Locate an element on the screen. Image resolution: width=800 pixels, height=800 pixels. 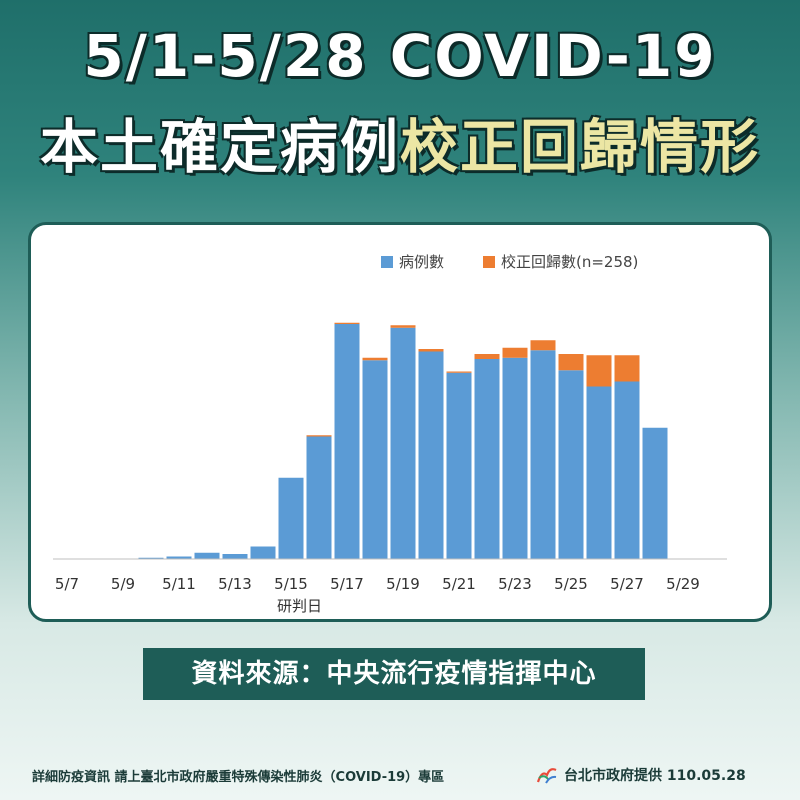
x-tick-label: 5/13 is located at coordinates (235, 584).